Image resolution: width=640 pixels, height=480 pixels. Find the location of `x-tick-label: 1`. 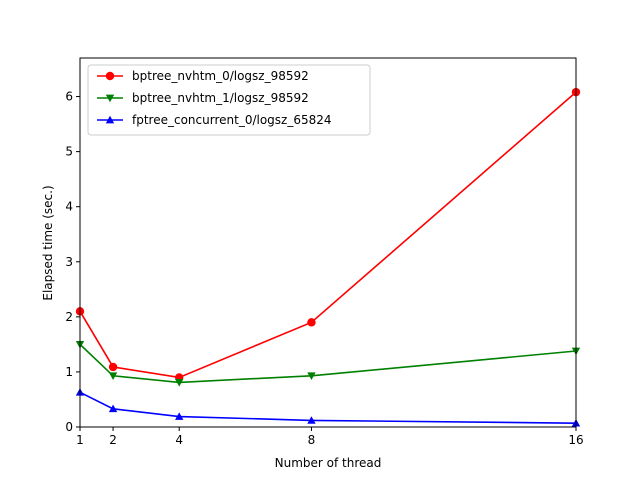

x-tick-label: 1 is located at coordinates (80, 440).